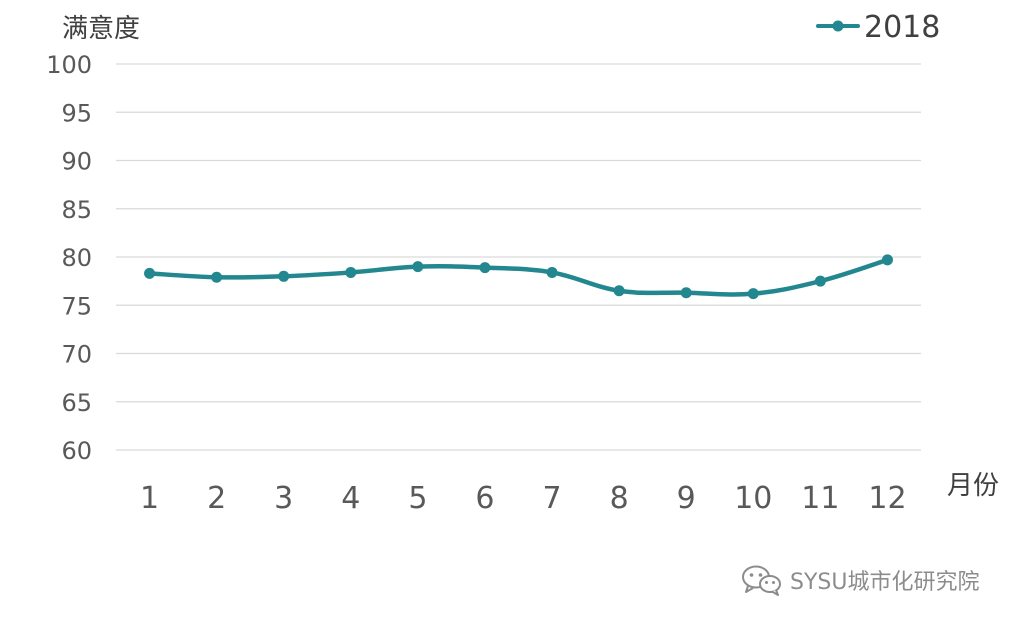 The height and width of the screenshot is (626, 1036). I want to click on x-tick-label-6: 6, so click(484, 498).